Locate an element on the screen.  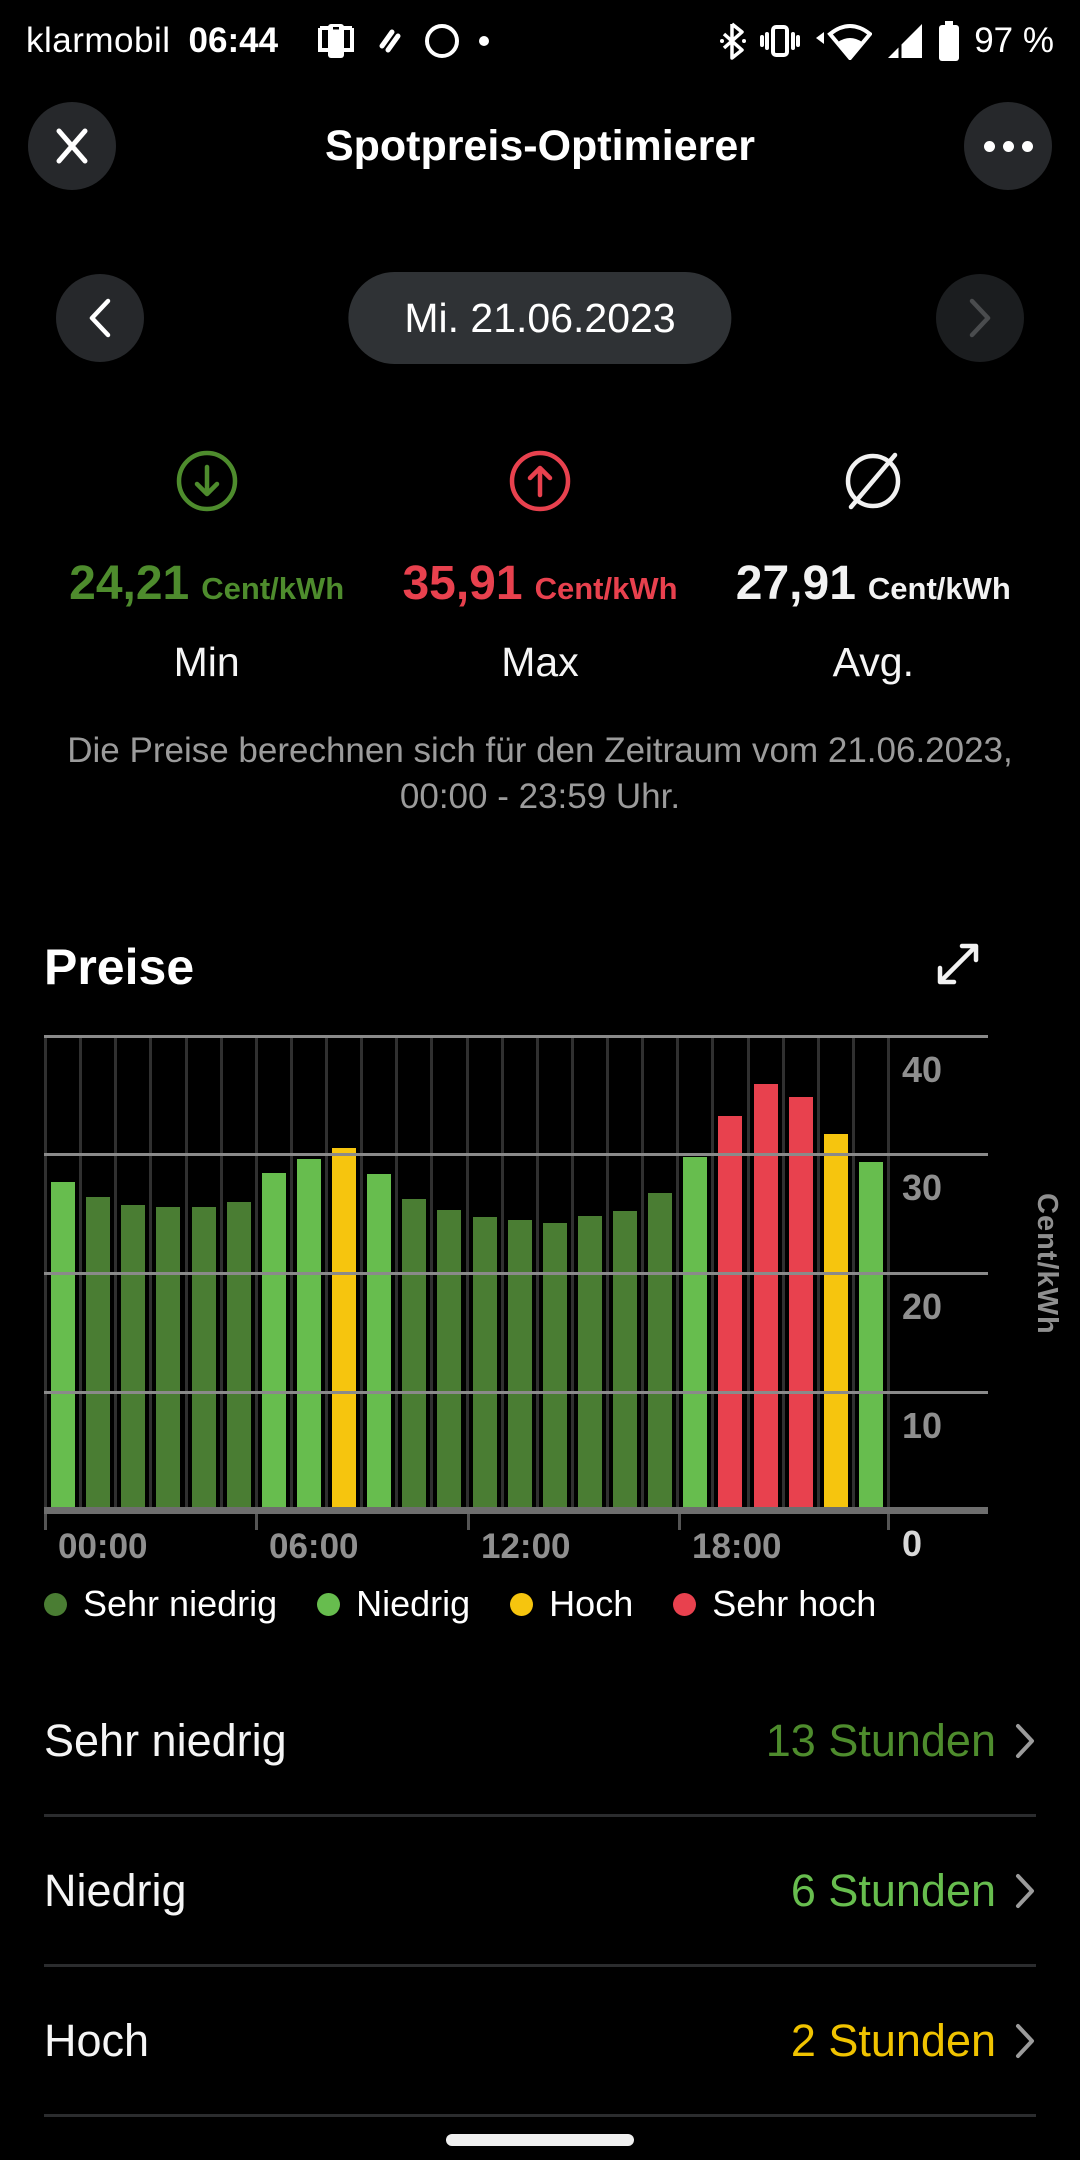
arrow-up-circle-icon is located at coordinates (540, 481).